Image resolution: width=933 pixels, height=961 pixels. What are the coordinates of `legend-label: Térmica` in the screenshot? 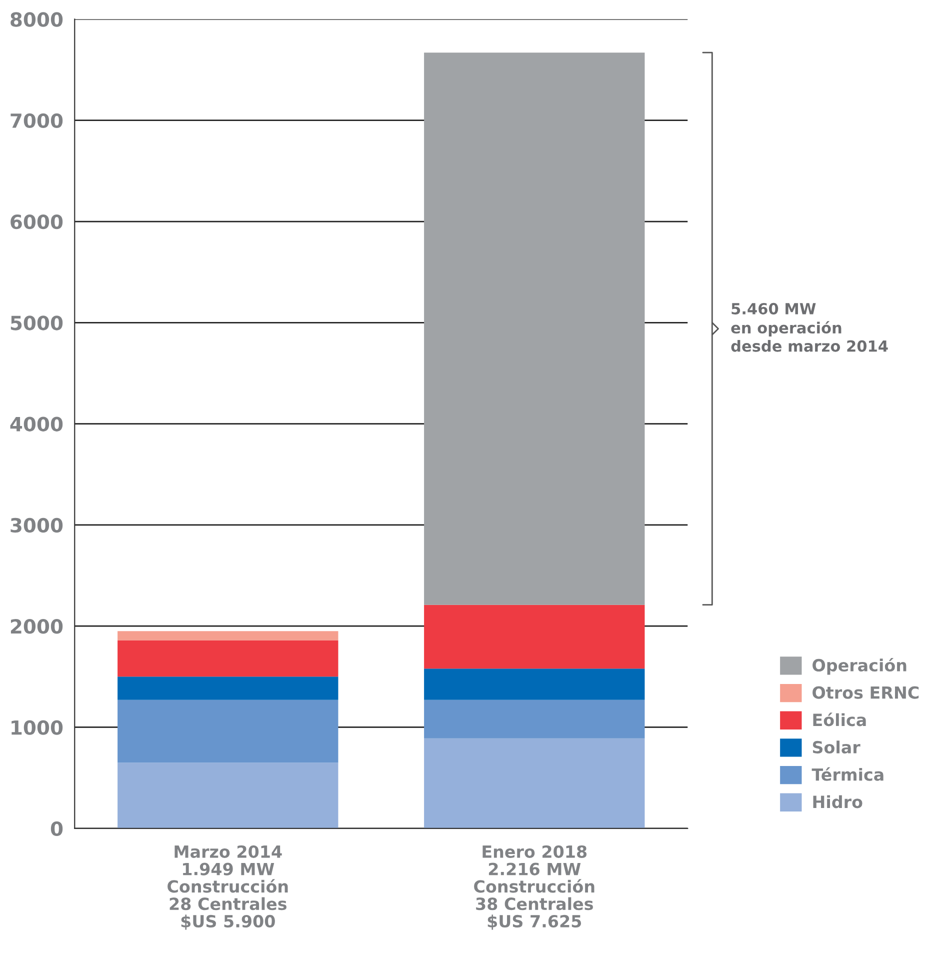 It's located at (848, 774).